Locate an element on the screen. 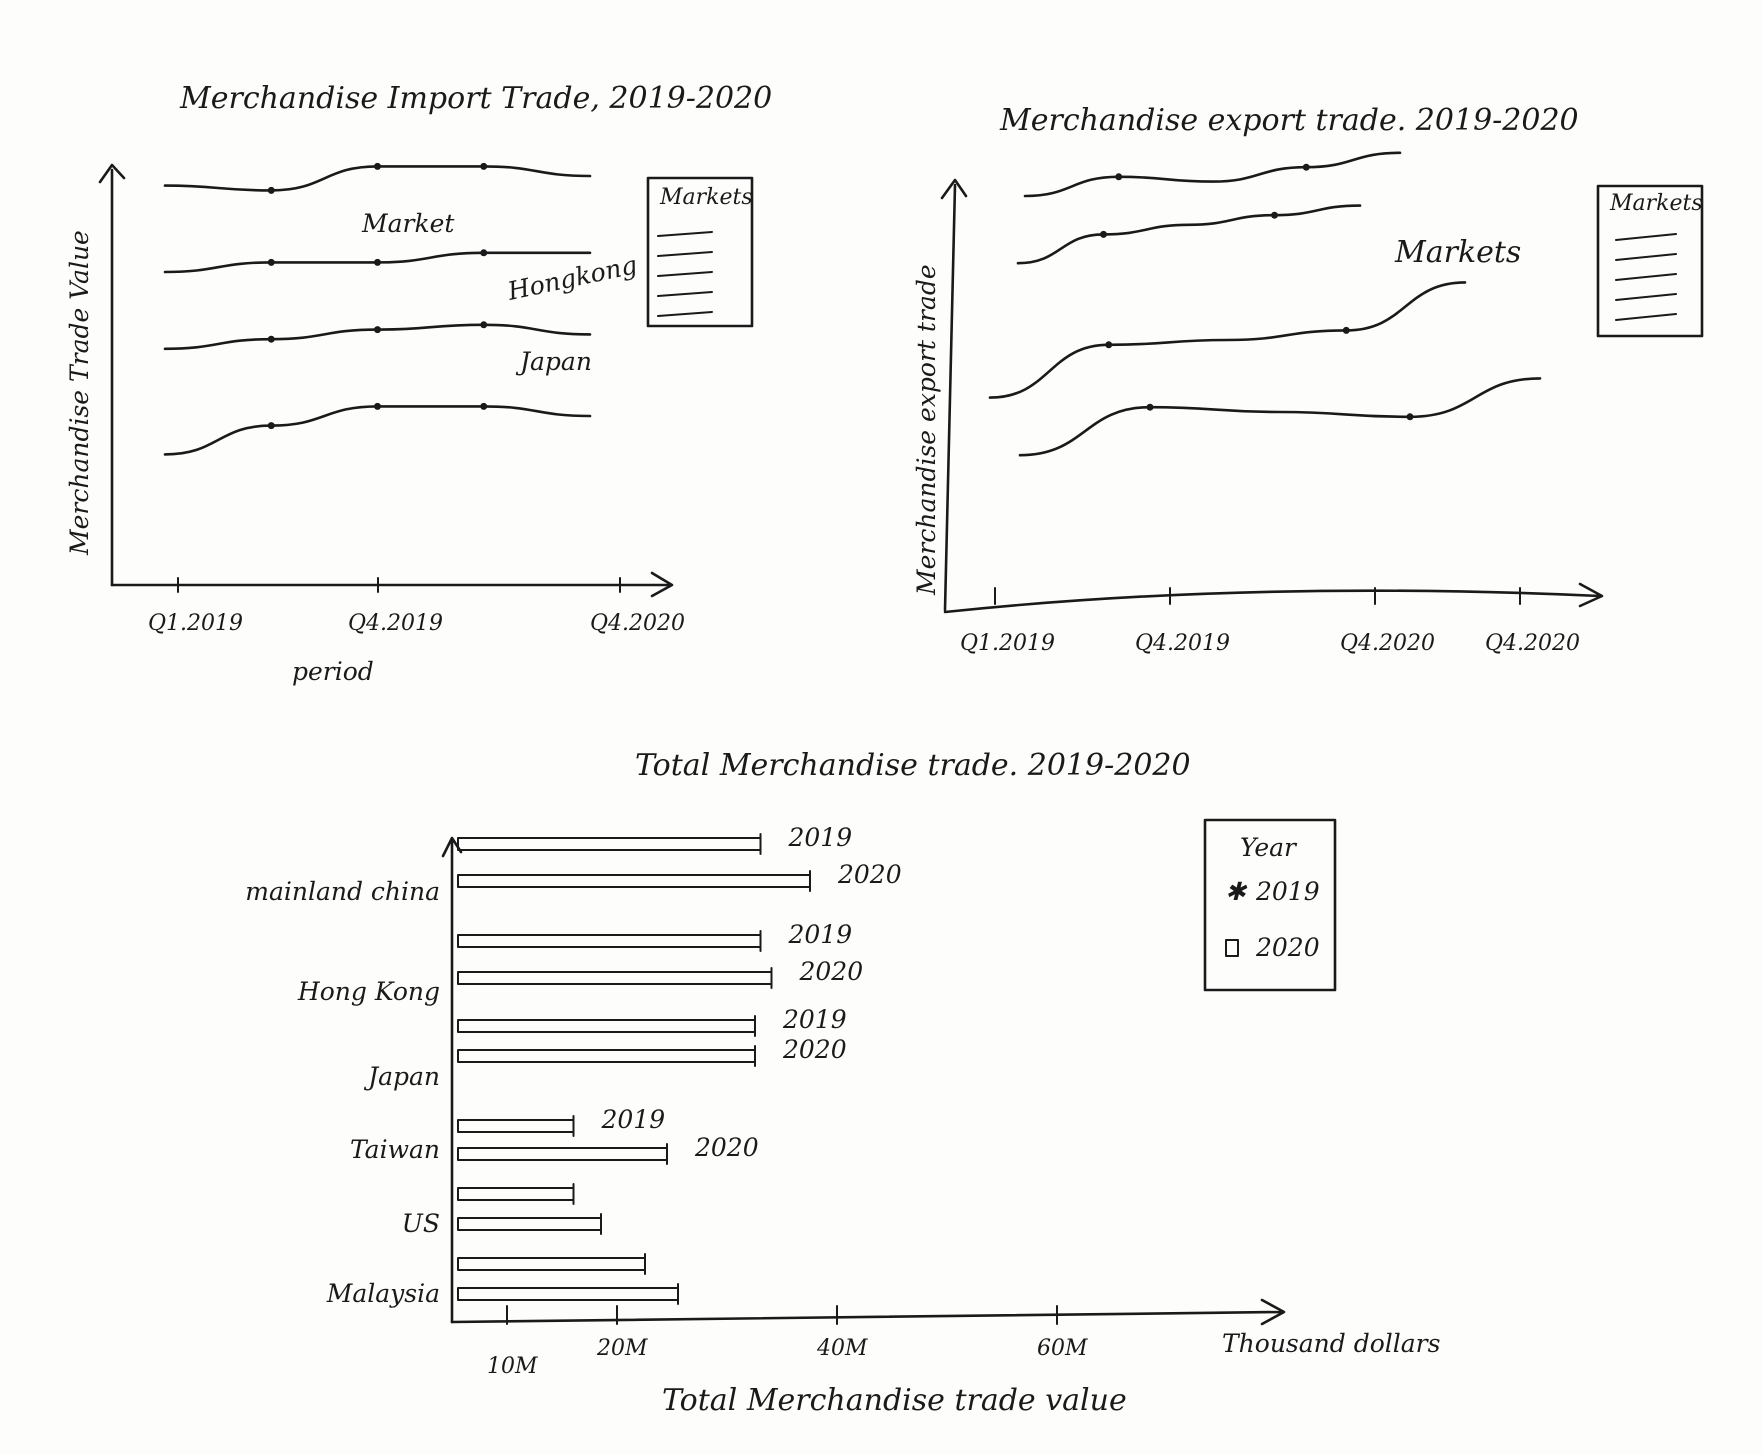 This screenshot has height=1454, width=1763. chart3-legend: Year ✱ 2019 2020 is located at coordinates (1270, 905).